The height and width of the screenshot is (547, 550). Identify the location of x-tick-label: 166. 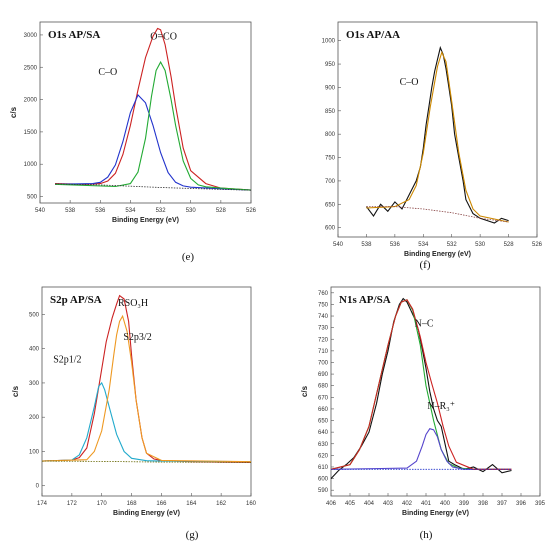
(161, 504).